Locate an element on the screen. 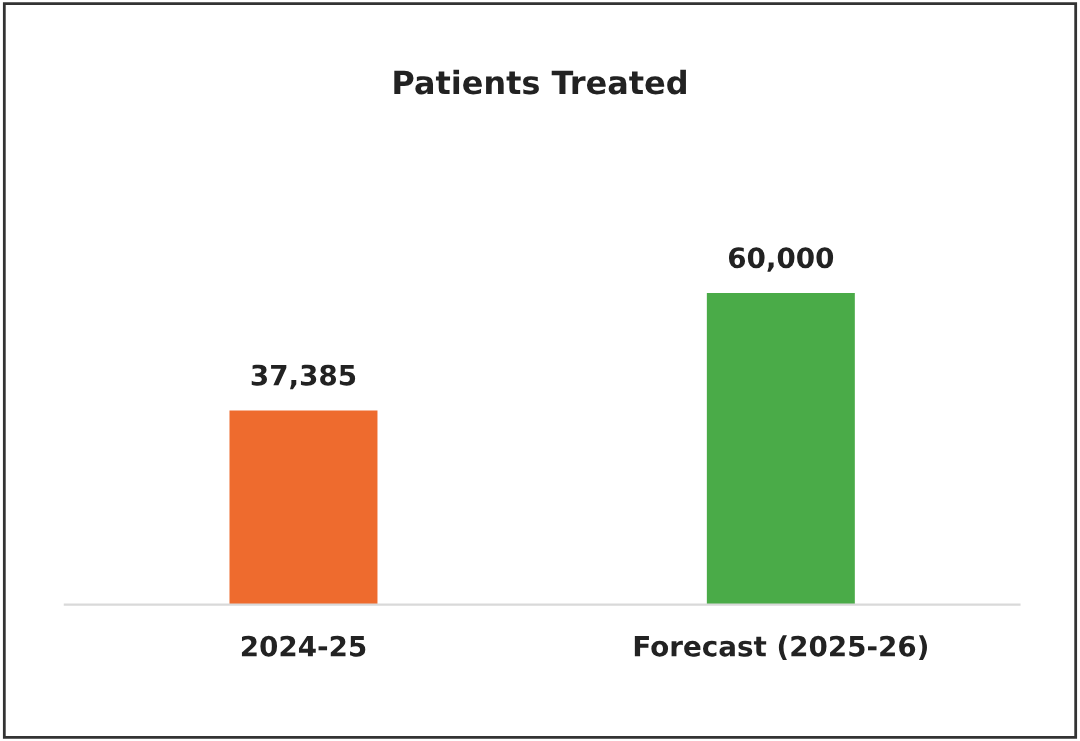  data-label: 37,385 is located at coordinates (303, 377).